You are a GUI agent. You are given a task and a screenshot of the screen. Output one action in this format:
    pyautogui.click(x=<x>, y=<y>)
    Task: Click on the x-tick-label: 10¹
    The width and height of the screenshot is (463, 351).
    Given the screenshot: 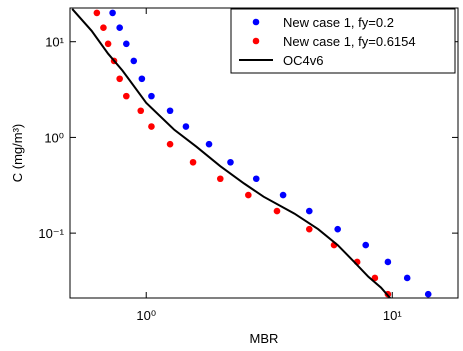 What is the action you would take?
    pyautogui.click(x=392, y=315)
    